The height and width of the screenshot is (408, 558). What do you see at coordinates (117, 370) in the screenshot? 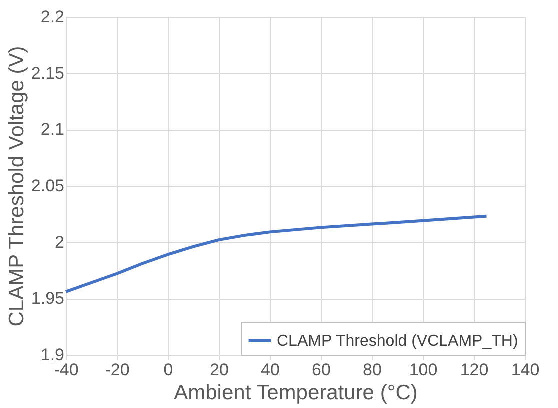
I see `x-tick-label: -20` at bounding box center [117, 370].